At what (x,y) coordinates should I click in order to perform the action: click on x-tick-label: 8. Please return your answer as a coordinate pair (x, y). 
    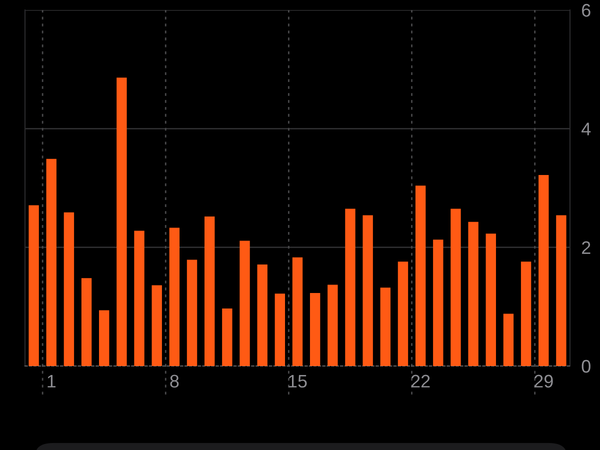
    Looking at the image, I should click on (174, 381).